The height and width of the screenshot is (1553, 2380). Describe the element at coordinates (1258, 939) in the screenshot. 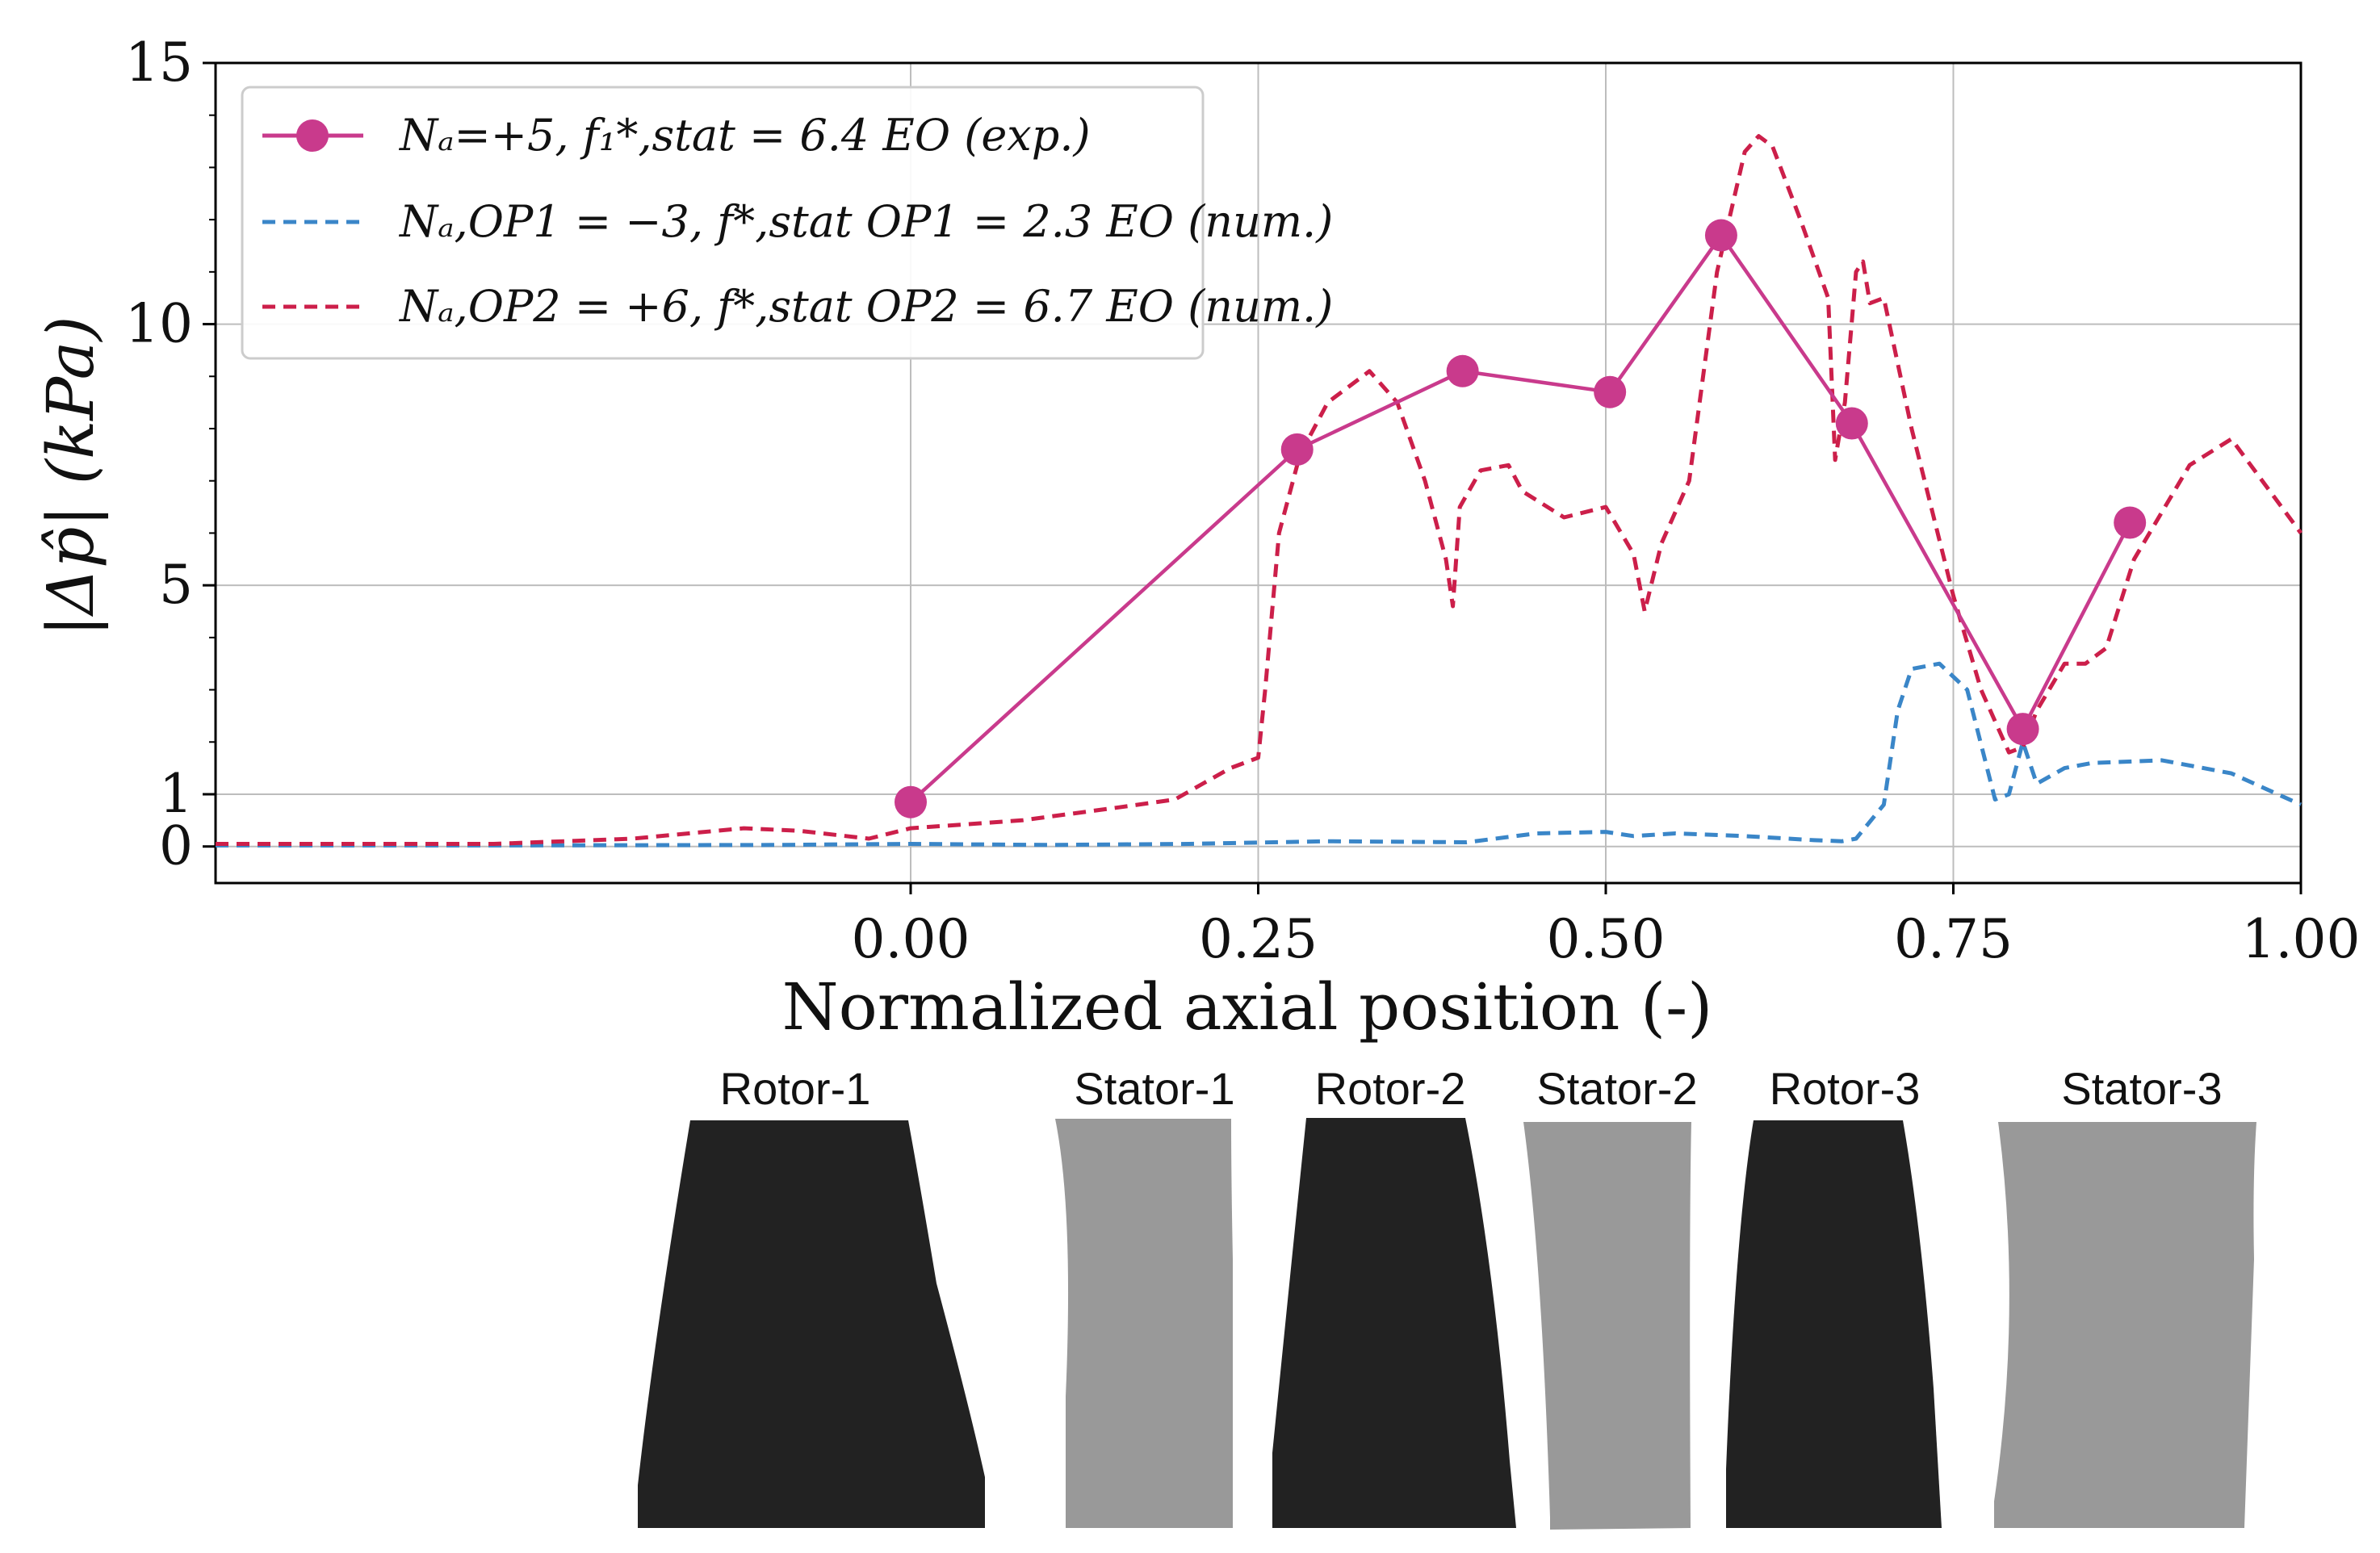

I see `x-tick-label: 0.25` at that location.